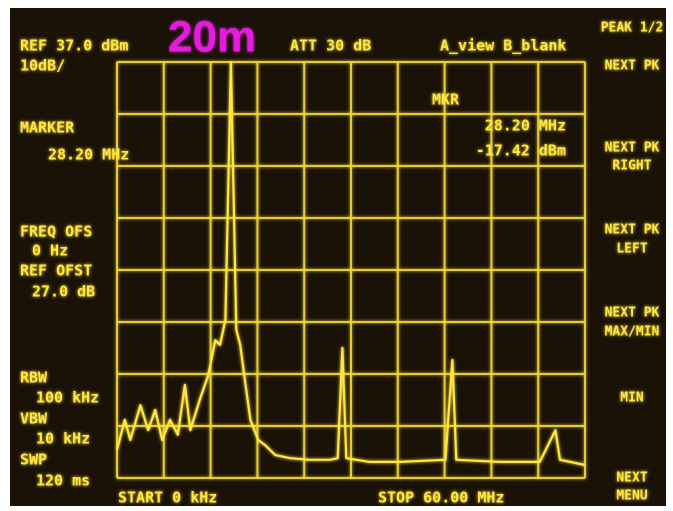  I want to click on band-title: 20m, so click(212, 37).